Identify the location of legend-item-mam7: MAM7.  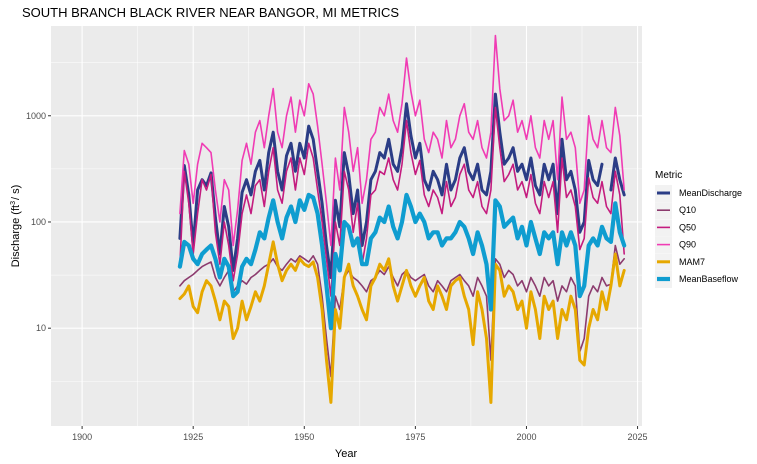
(680, 262).